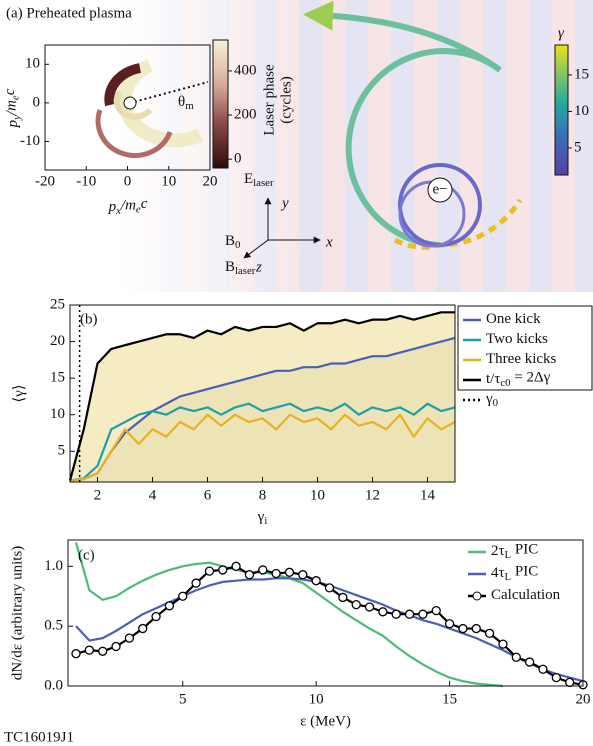 The width and height of the screenshot is (593, 746). I want to click on text-part: i, so click(265, 521).